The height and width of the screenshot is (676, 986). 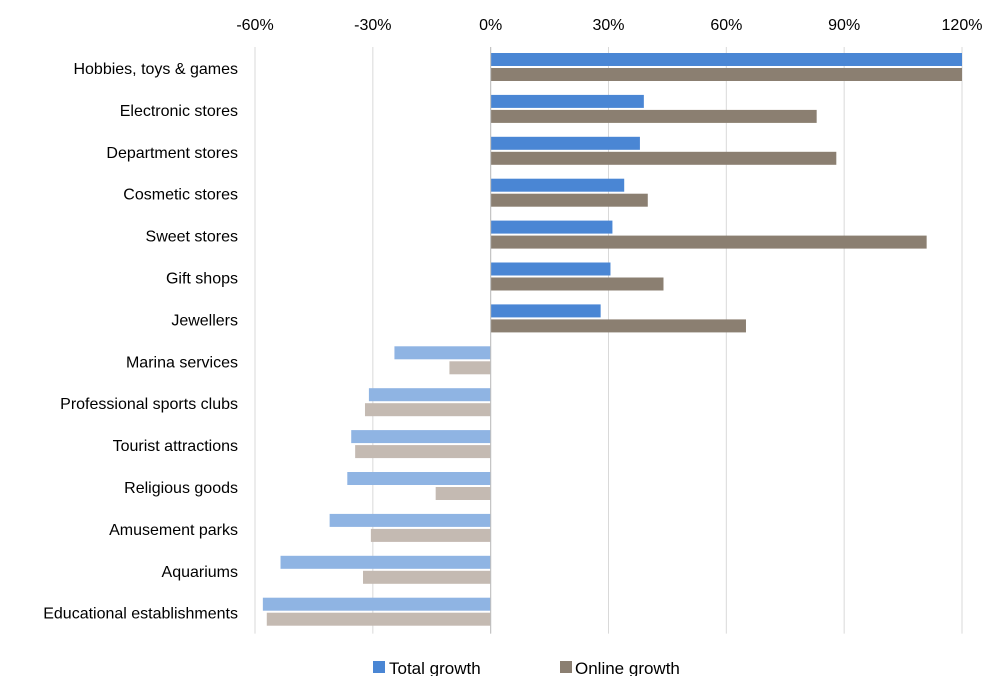 What do you see at coordinates (378, 619) in the screenshot?
I see `bar-online-growth-educational-establishments` at bounding box center [378, 619].